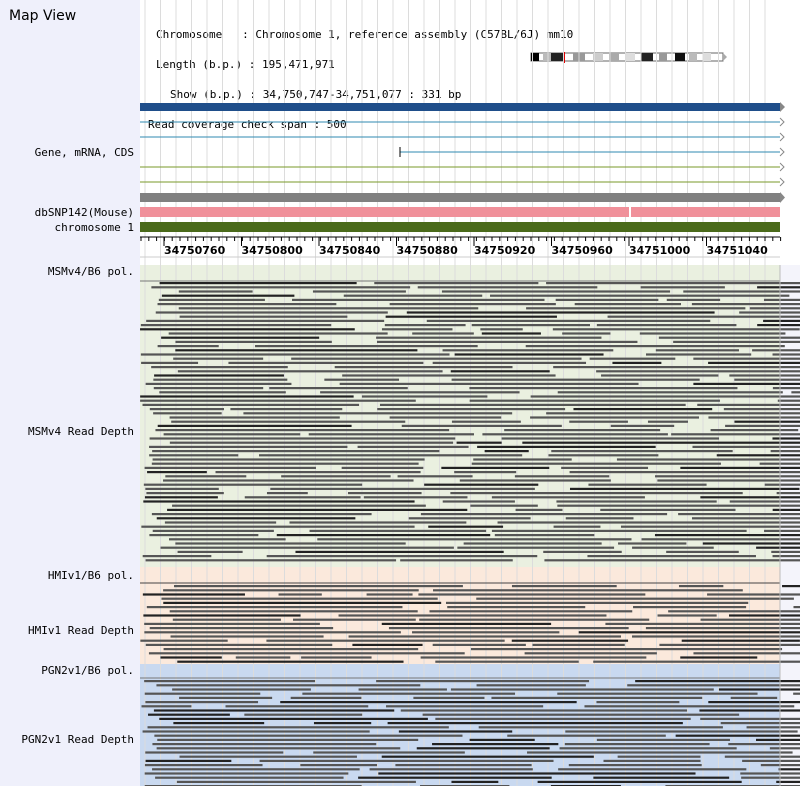 Image resolution: width=800 pixels, height=786 pixels. Describe the element at coordinates (629, 58) in the screenshot. I see `chromosome-ideogram` at that location.